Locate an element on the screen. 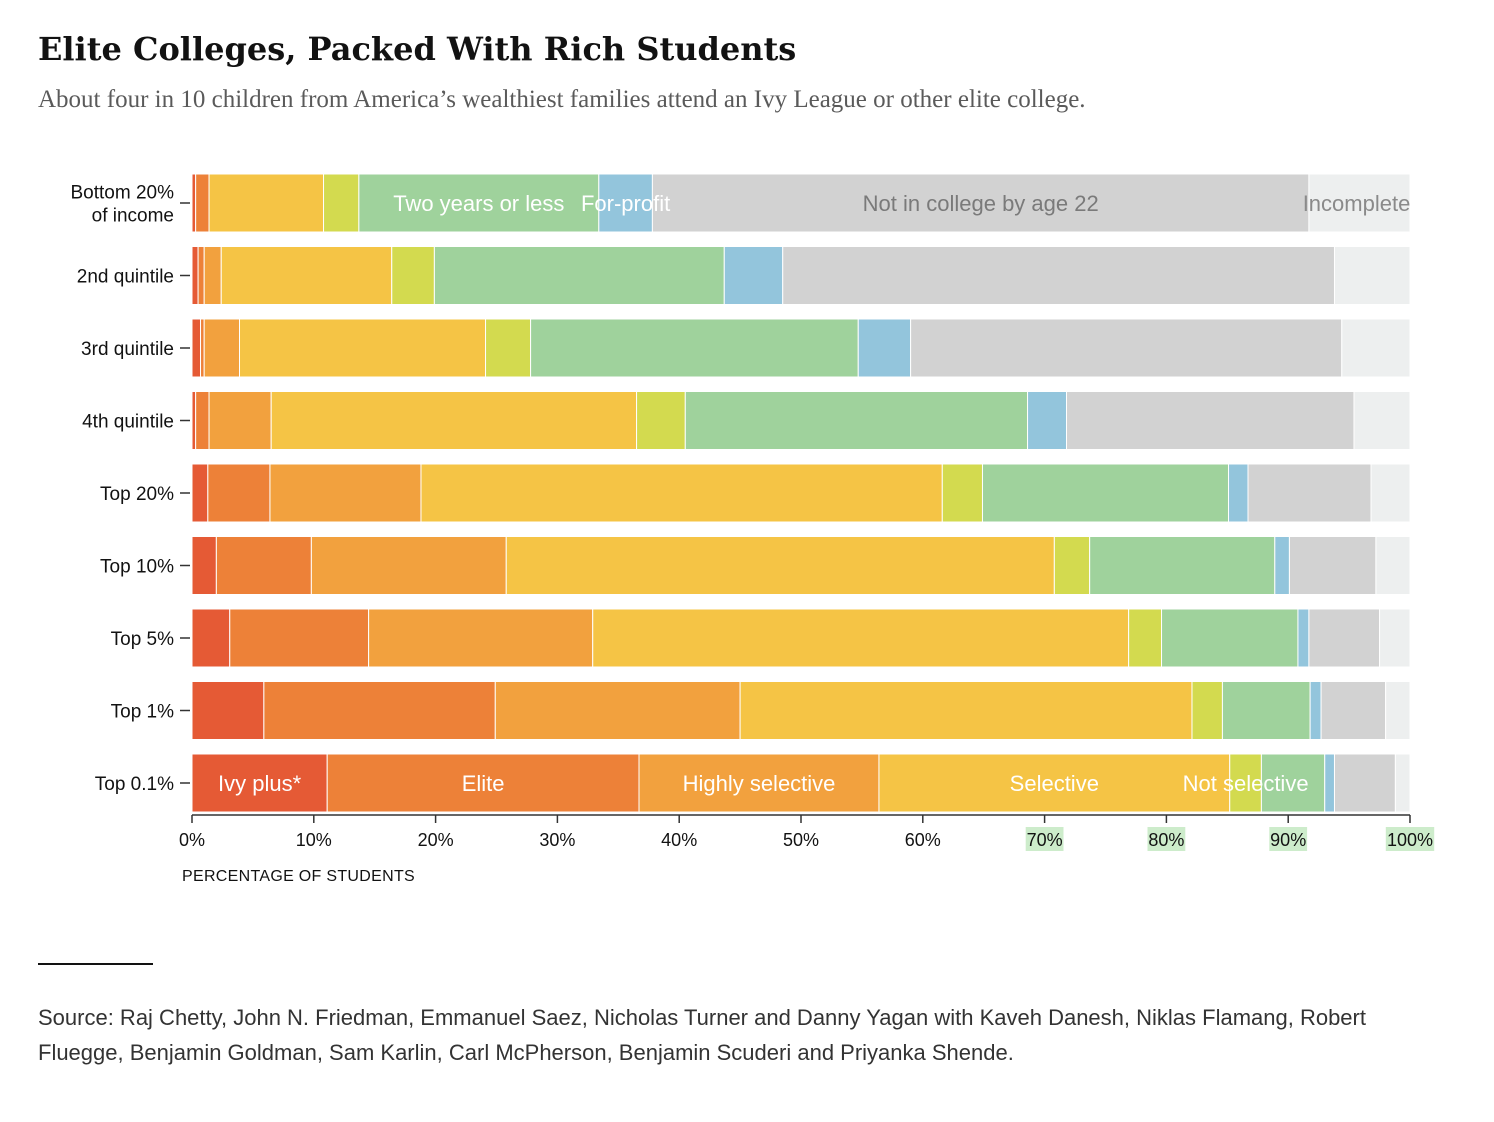  row-label-6: Top 5% is located at coordinates (142, 639).